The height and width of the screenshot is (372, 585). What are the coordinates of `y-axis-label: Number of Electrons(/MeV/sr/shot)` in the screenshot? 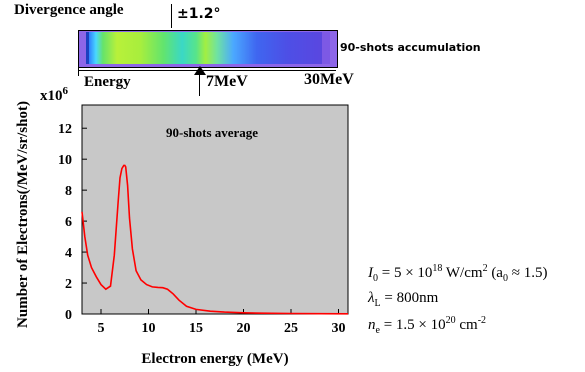 It's located at (23, 214).